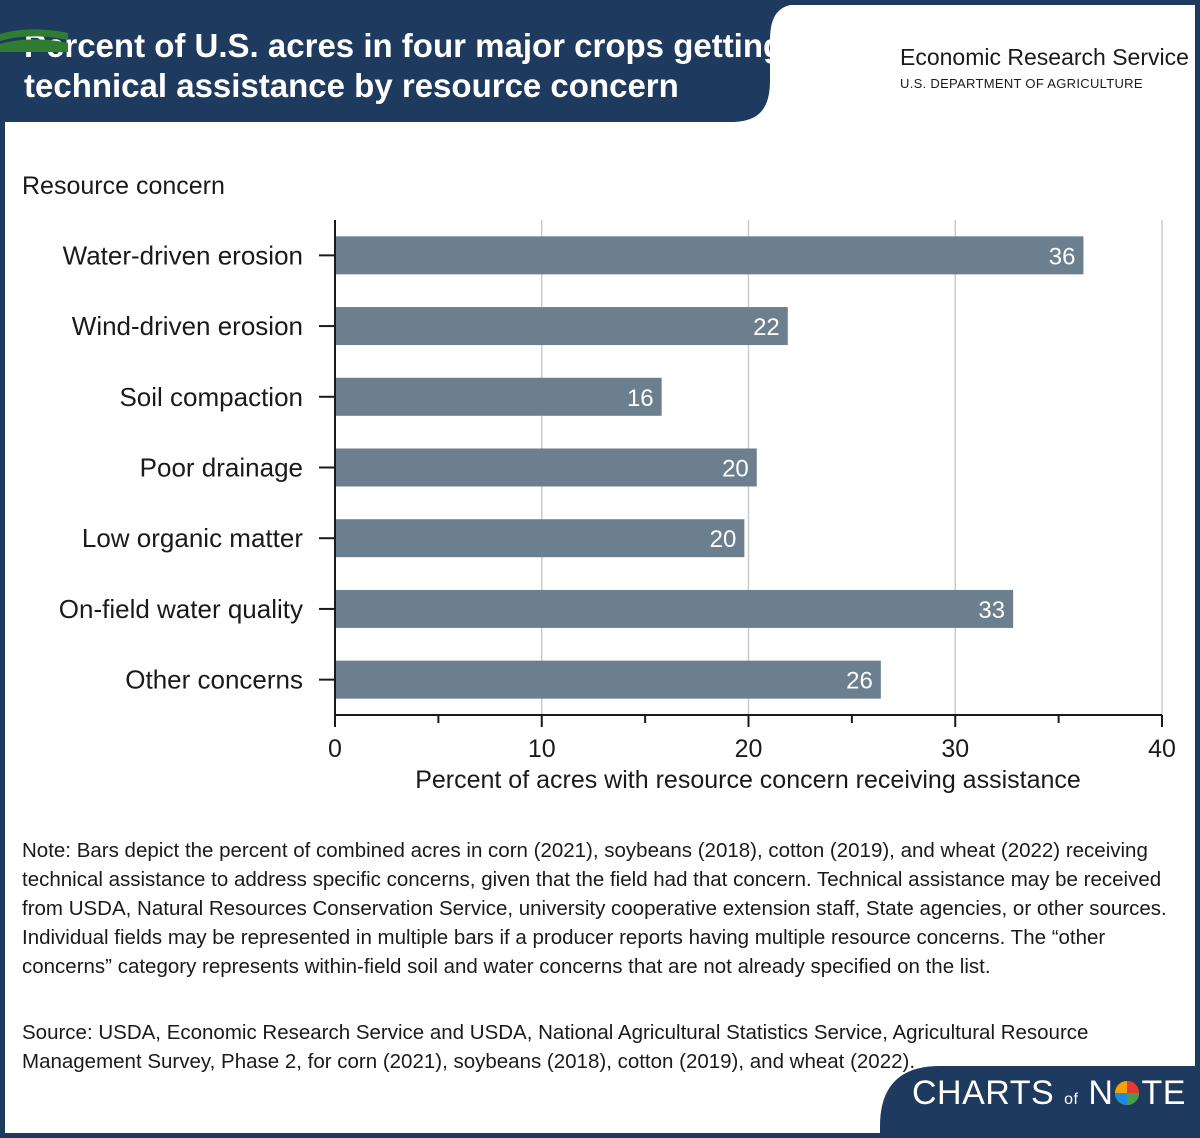  What do you see at coordinates (35, 15) in the screenshot?
I see `usda-logo-text: USDA` at bounding box center [35, 15].